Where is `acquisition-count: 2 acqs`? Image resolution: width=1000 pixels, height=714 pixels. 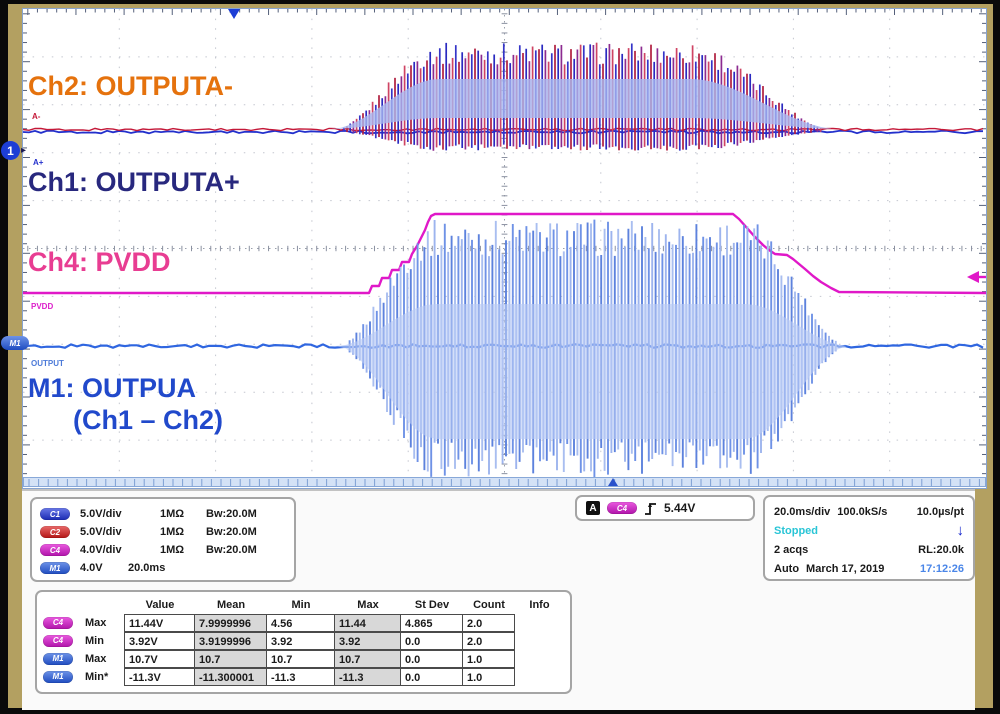
acquisition-count: 2 acqs is located at coordinates (791, 549).